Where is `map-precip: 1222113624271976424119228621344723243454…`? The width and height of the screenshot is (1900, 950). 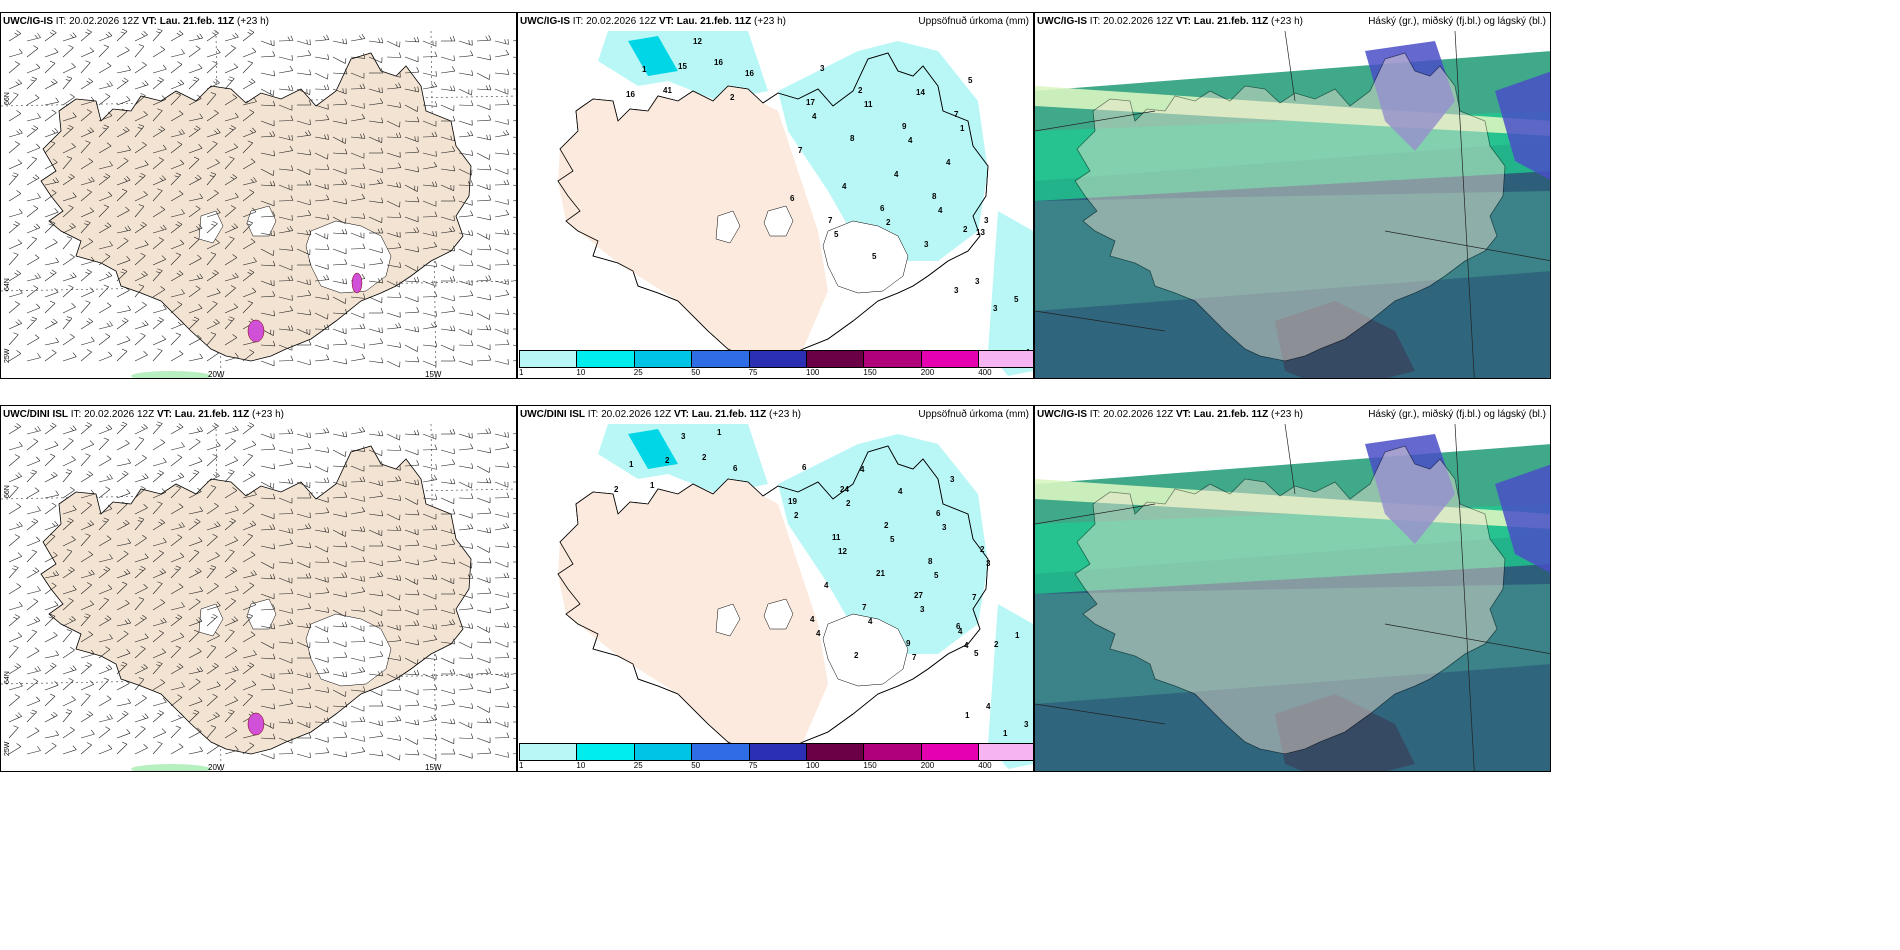
map-precip: 1222113624271976424119228621344723243454… is located at coordinates (775, 597).